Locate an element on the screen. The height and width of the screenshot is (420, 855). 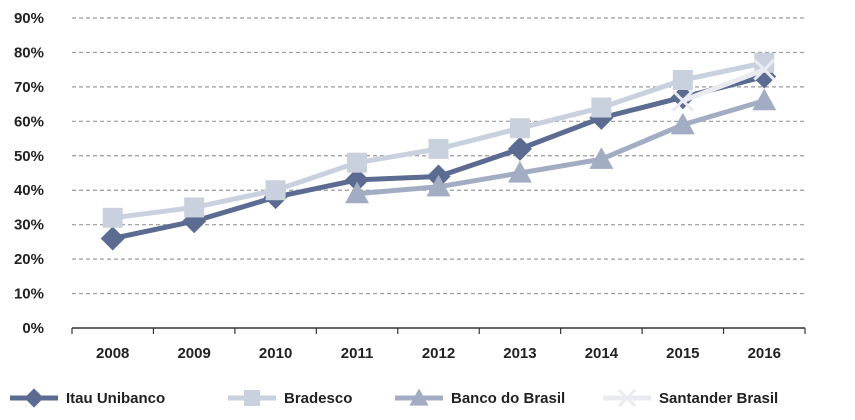
legend-item: Banco do Brasil is located at coordinates (480, 397).